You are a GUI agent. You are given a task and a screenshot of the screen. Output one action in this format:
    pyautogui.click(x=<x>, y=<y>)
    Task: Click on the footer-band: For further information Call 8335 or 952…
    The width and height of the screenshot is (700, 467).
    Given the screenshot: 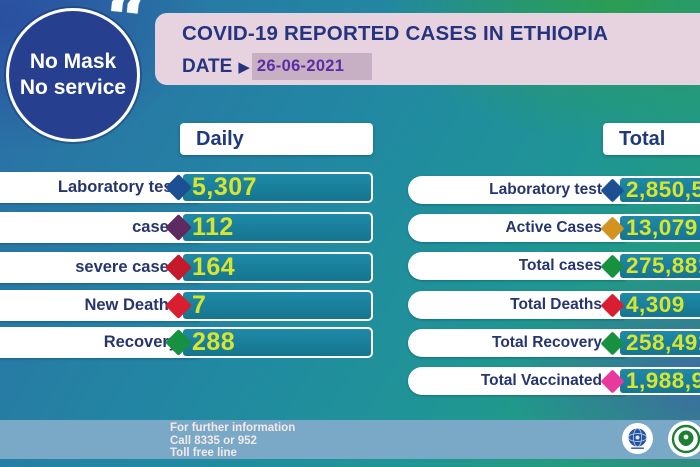 What is the action you would take?
    pyautogui.click(x=350, y=439)
    